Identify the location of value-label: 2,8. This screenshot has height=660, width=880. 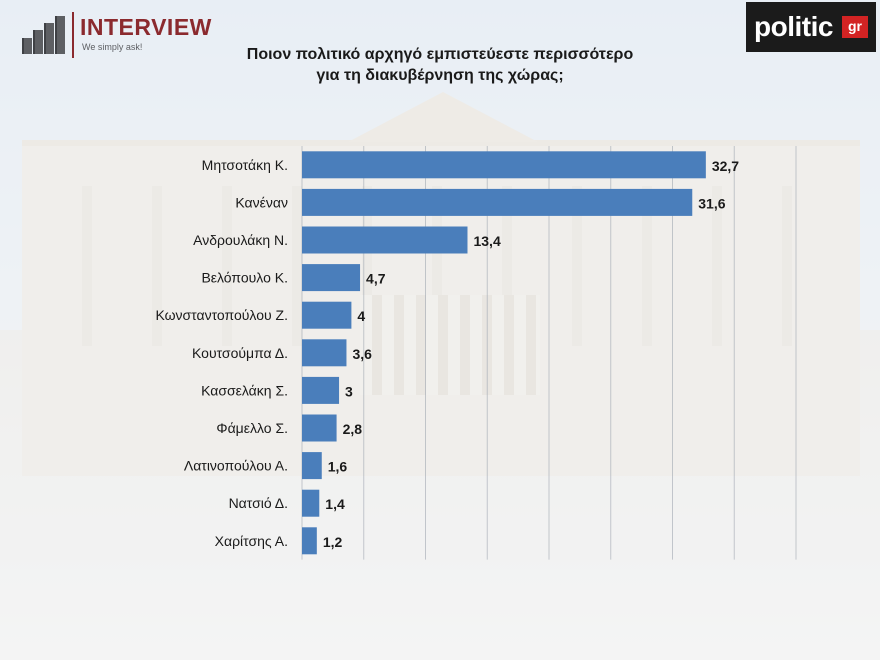
(353, 429).